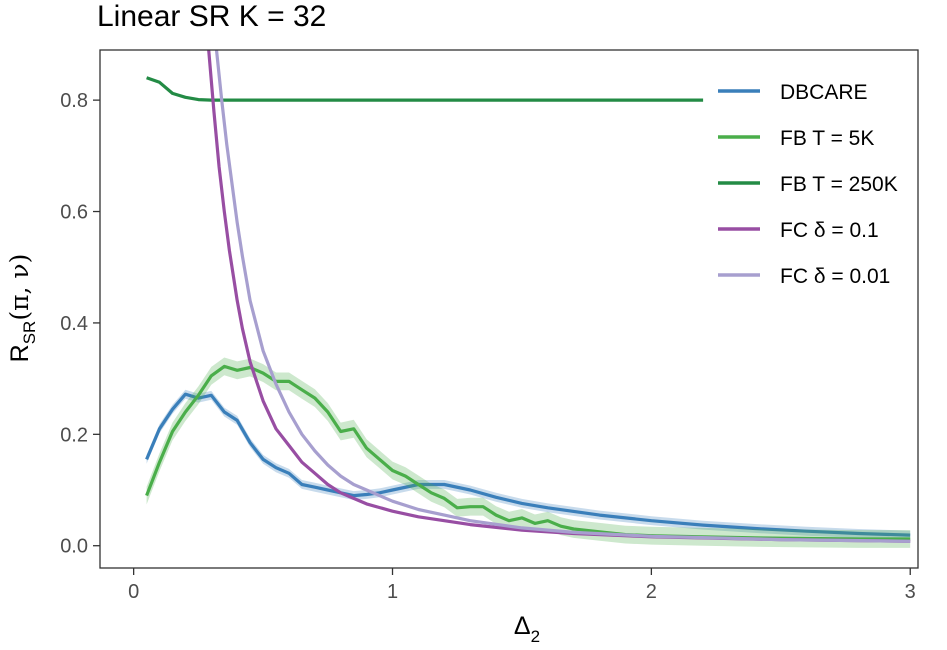 The width and height of the screenshot is (947, 650). Describe the element at coordinates (211, 16) in the screenshot. I see `chart-title: Linear SR K = 32` at that location.